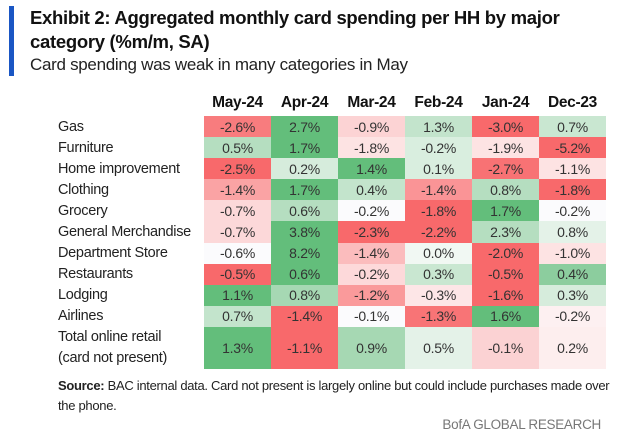  I want to click on heatmap-cell: -2.5%, so click(237, 169).